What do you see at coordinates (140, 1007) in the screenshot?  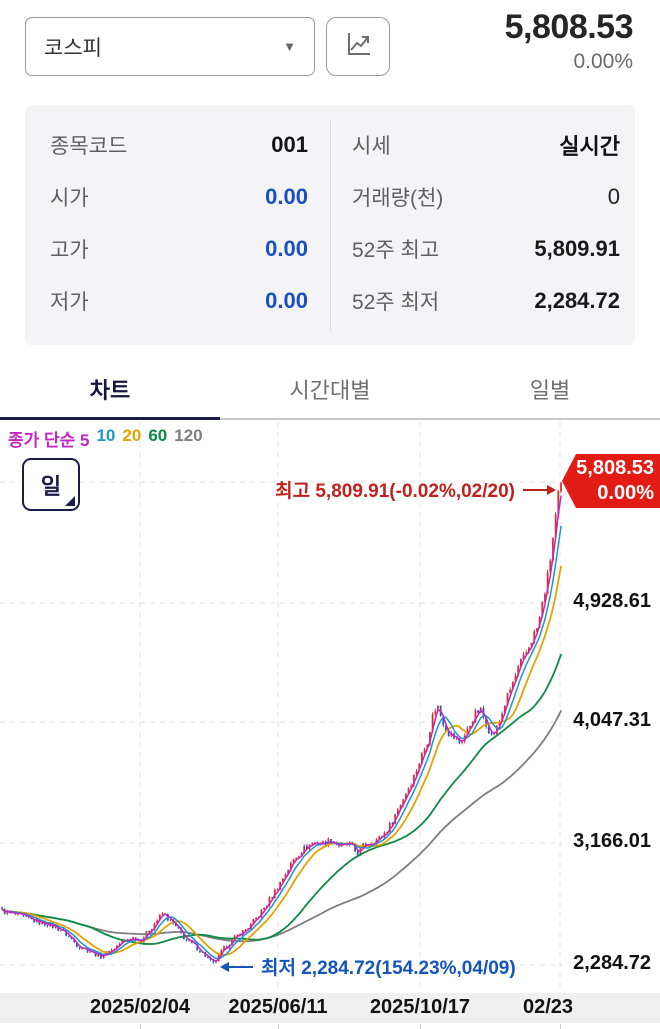 I see `x-axis-label: 2025/02/04` at bounding box center [140, 1007].